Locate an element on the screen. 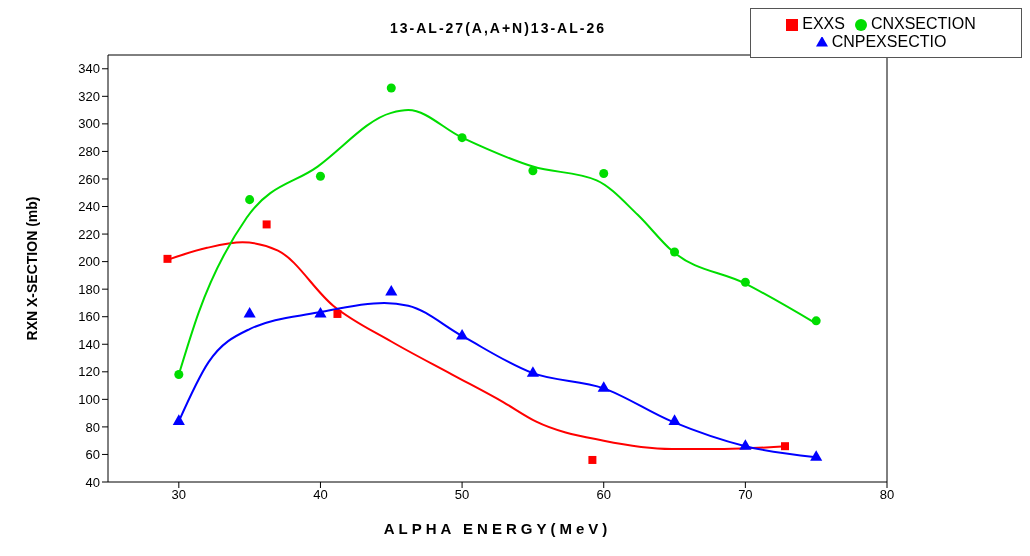 The image size is (1030, 556). y-tick-label: 280 is located at coordinates (89, 152).